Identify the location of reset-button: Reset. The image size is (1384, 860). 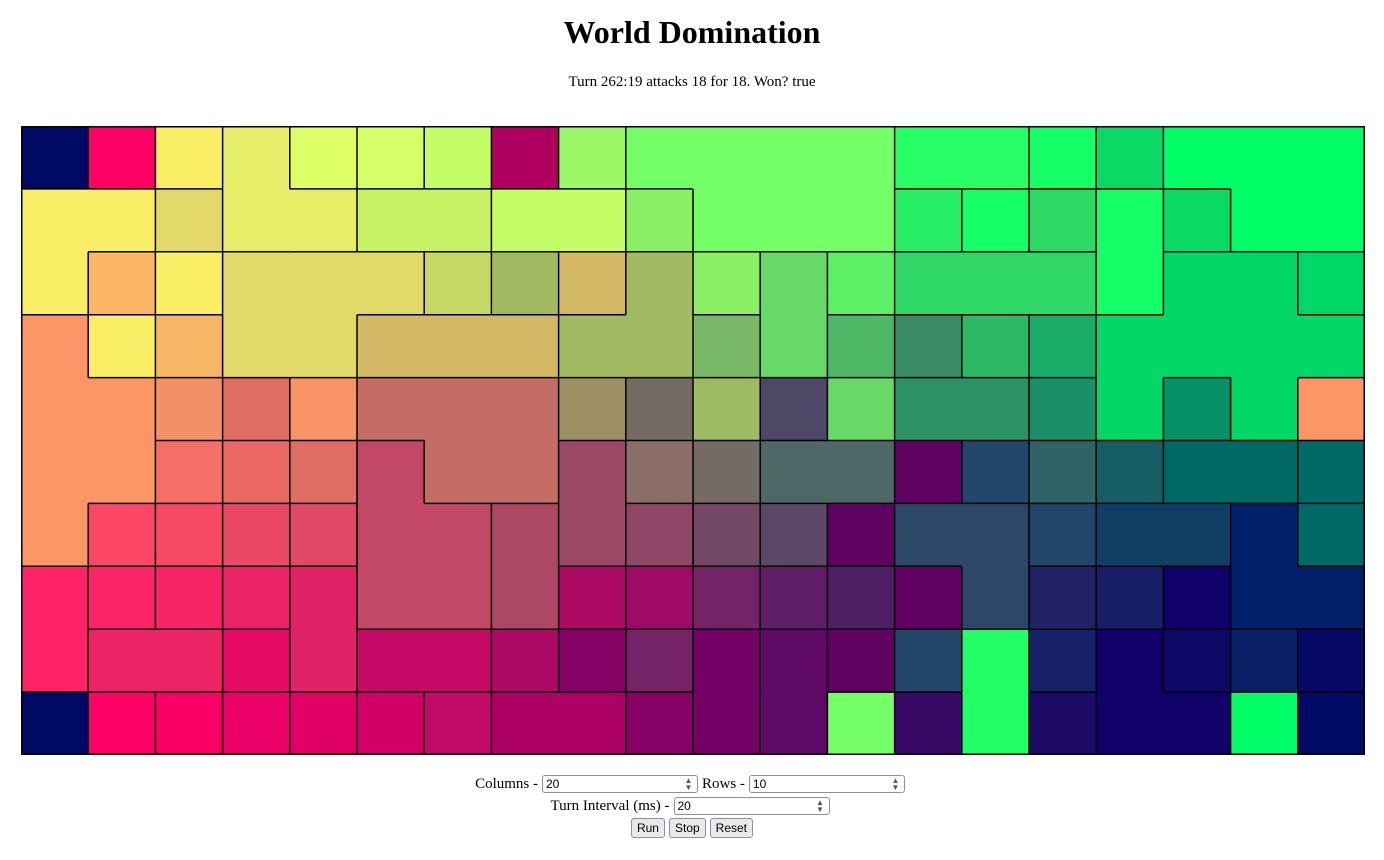
(731, 828).